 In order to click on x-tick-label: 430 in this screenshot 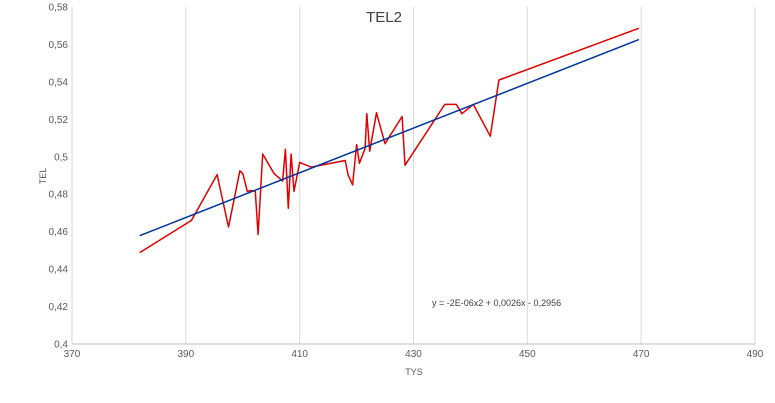, I will do `click(413, 354)`.